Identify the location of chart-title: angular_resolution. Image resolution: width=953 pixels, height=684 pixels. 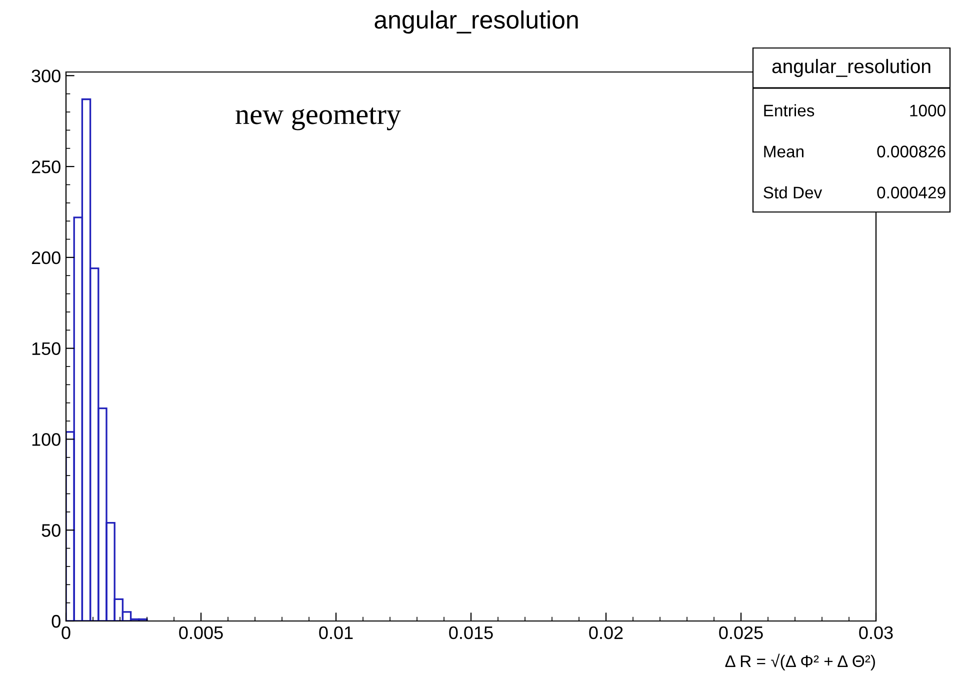
(476, 22).